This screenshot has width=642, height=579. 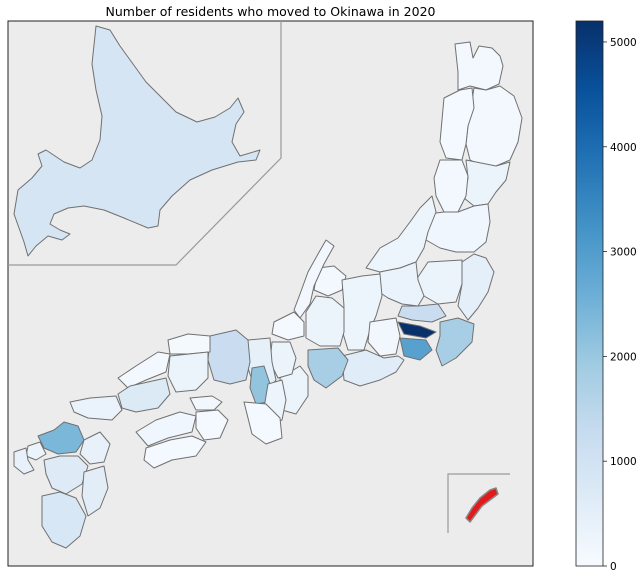 I want to click on region-yamanashi, so click(x=384, y=337).